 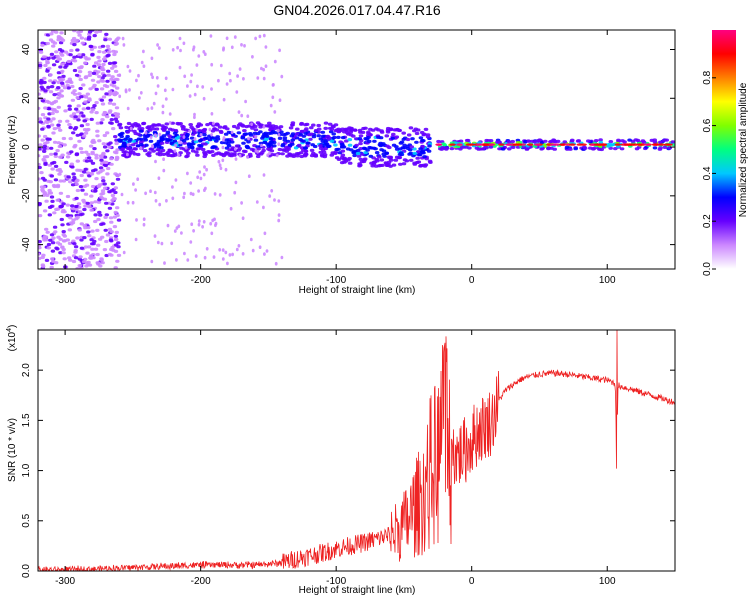 What do you see at coordinates (503, 149) in the screenshot?
I see `heatmap-cell-2058` at bounding box center [503, 149].